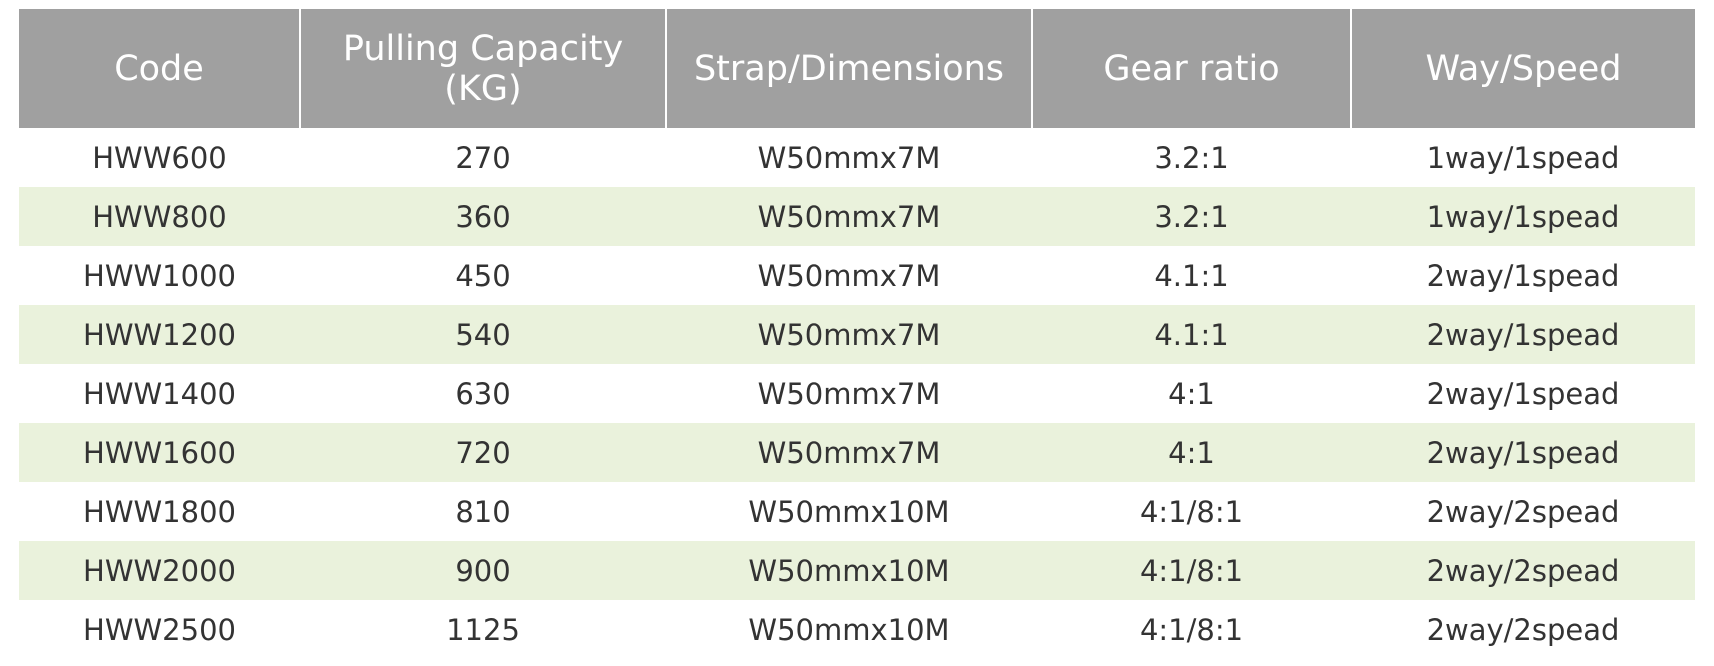 The width and height of the screenshot is (1714, 666). What do you see at coordinates (483, 334) in the screenshot?
I see `table-cell: 540` at bounding box center [483, 334].